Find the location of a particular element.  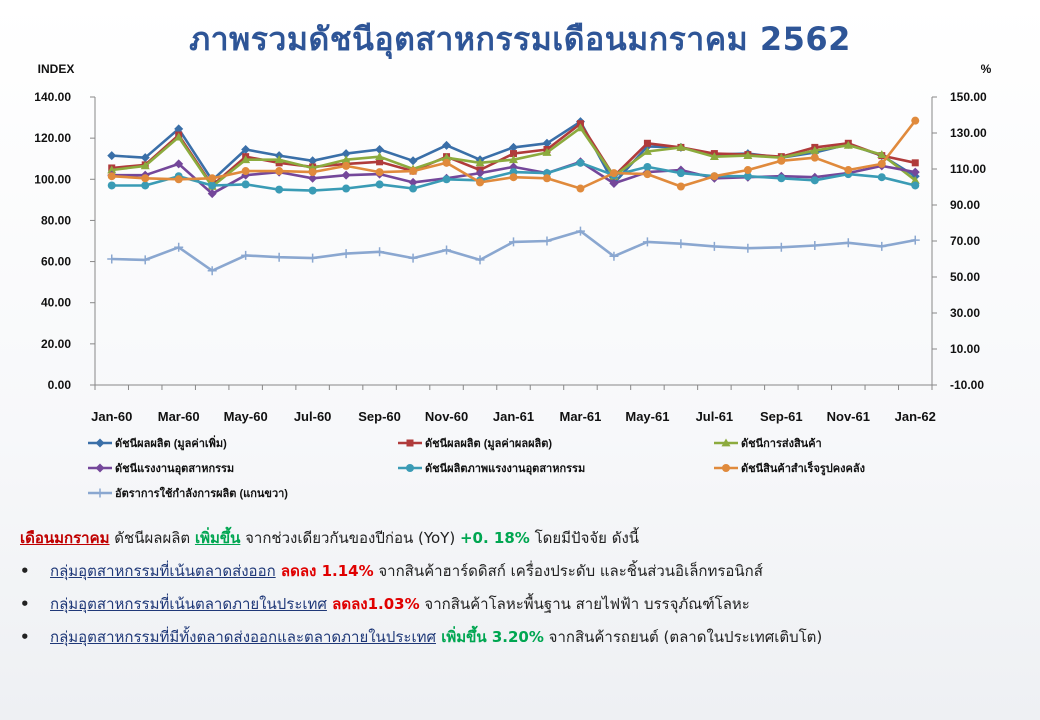

right-tick-label: 10.00 is located at coordinates (965, 349).